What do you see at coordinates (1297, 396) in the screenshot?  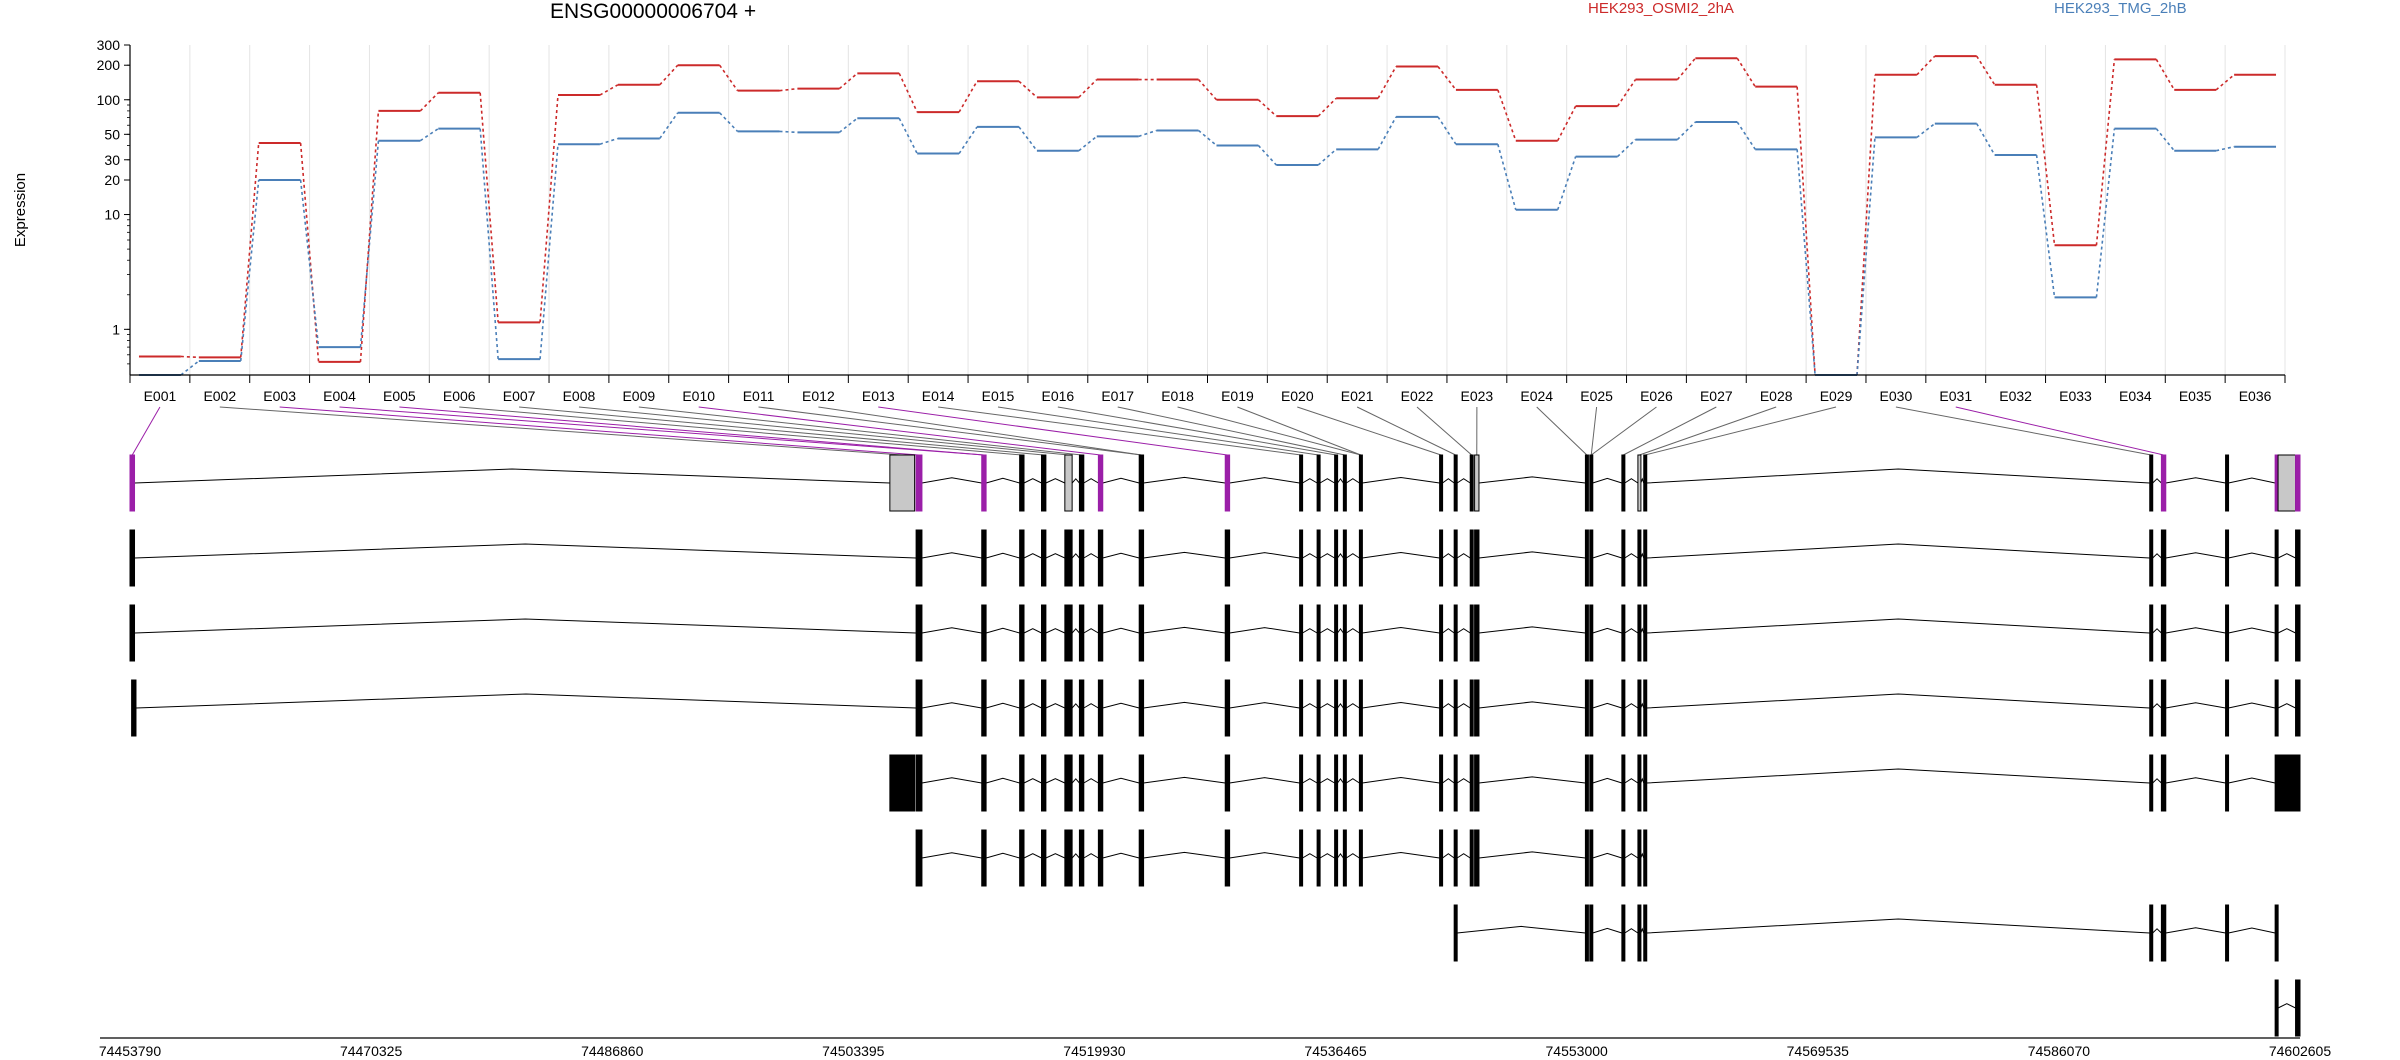 I see `x-tick-label: E020` at bounding box center [1297, 396].